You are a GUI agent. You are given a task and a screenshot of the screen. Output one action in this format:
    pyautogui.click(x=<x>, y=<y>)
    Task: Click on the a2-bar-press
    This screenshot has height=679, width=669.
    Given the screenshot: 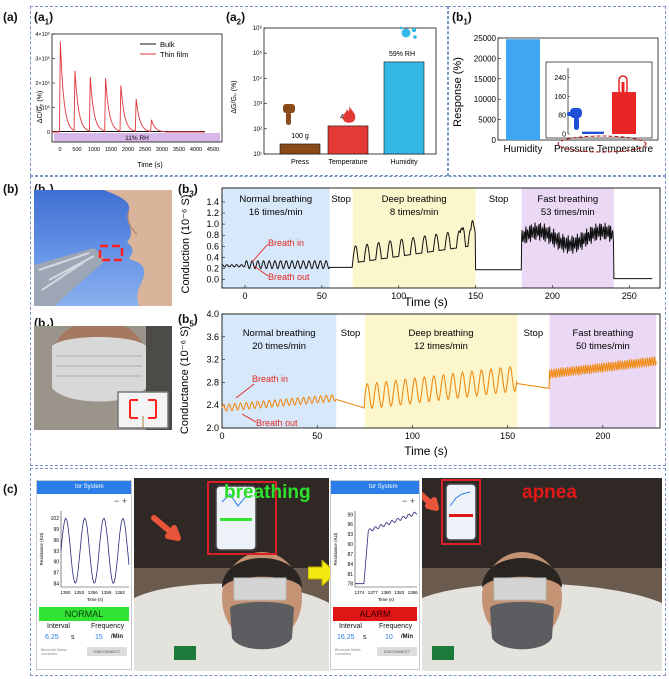 What is the action you would take?
    pyautogui.click(x=300, y=149)
    